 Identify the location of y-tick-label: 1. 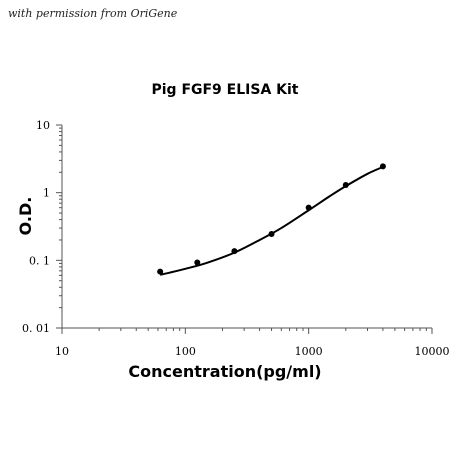
(46, 193).